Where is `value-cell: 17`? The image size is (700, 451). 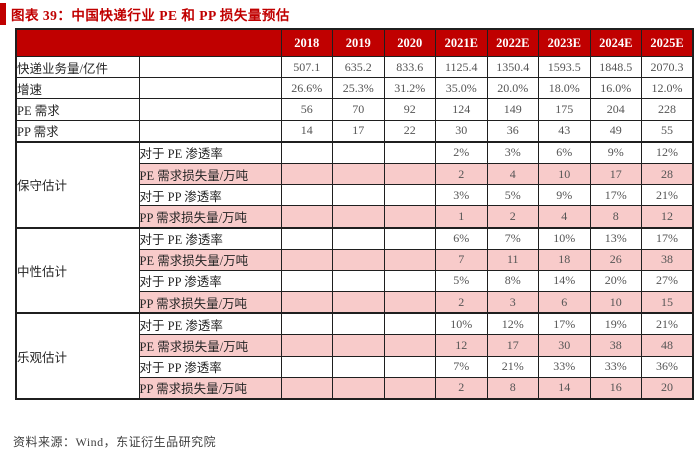 value-cell: 17 is located at coordinates (512, 345).